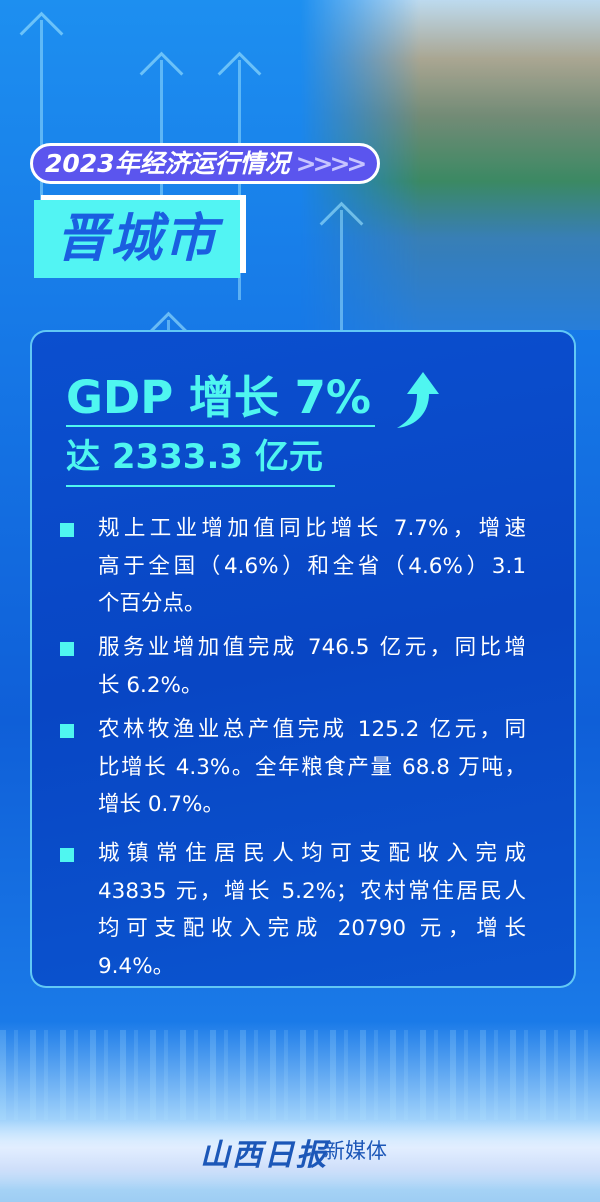 This screenshot has height=1202, width=600. Describe the element at coordinates (312, 528) in the screenshot. I see `stat-line: 规上工业增加值同比增长 7.7%，增速` at that location.